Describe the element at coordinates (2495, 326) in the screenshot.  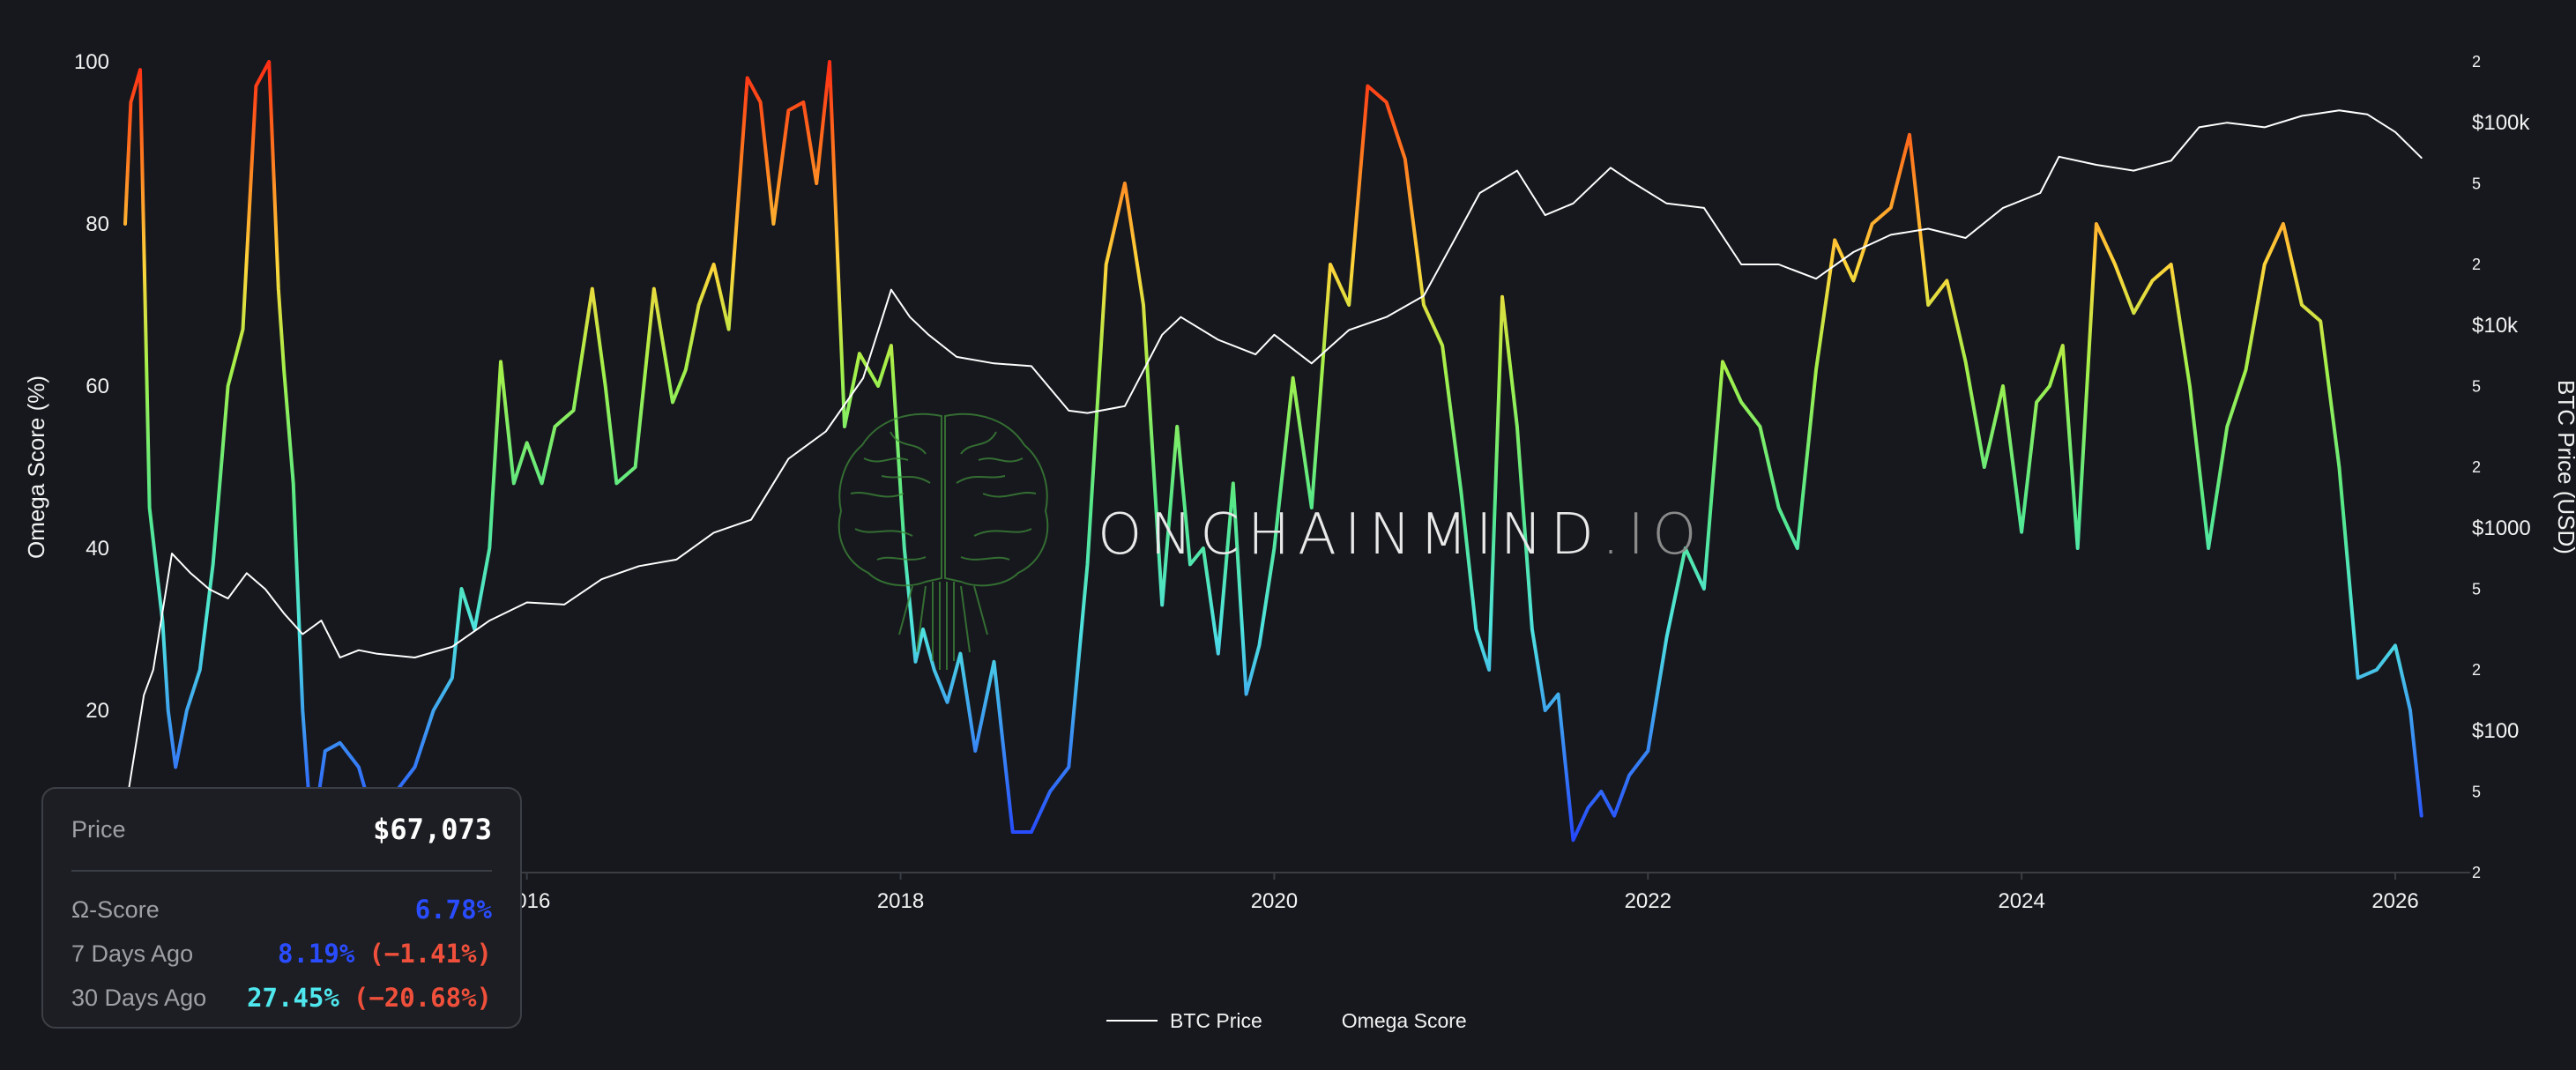
I see `right-tick-label: $10k` at that location.